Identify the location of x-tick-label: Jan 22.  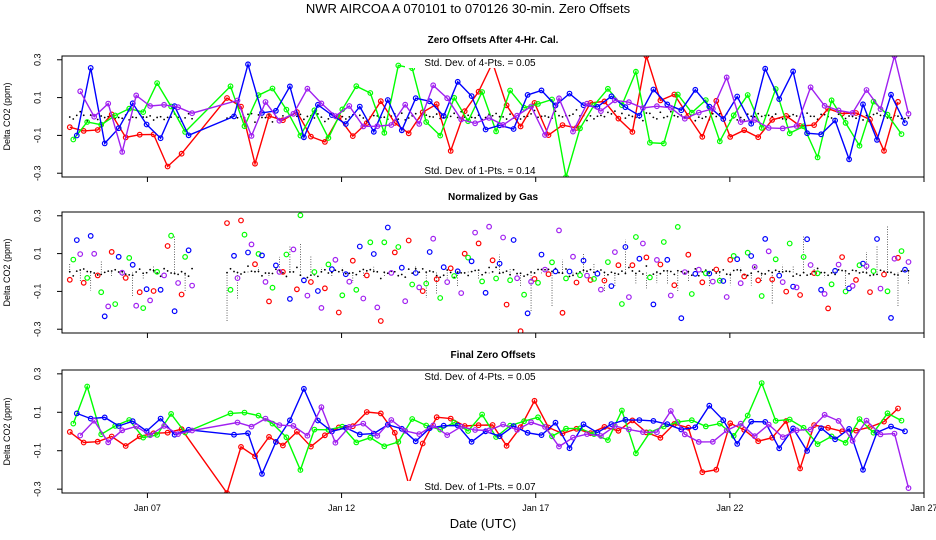
(729, 508).